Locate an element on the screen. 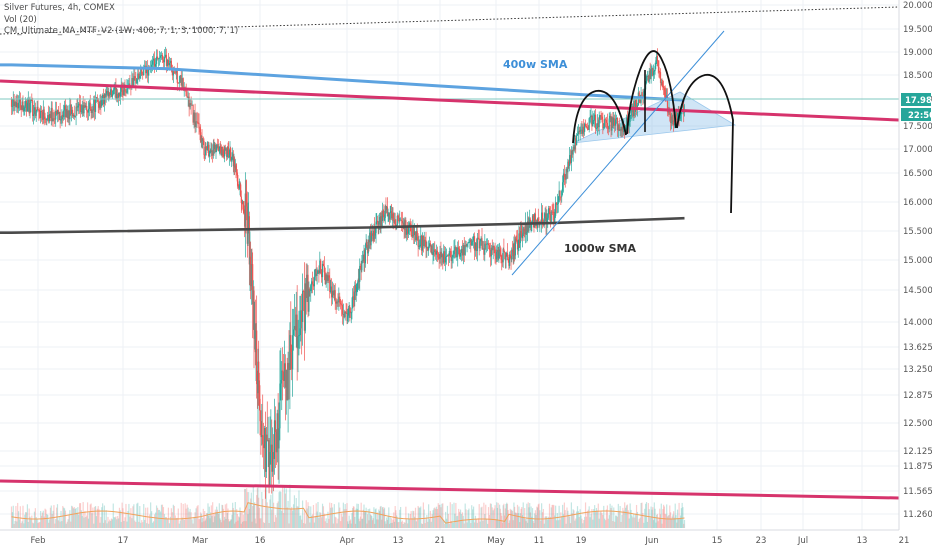 The height and width of the screenshot is (550, 932). time-tick-label: 13 is located at coordinates (862, 541).